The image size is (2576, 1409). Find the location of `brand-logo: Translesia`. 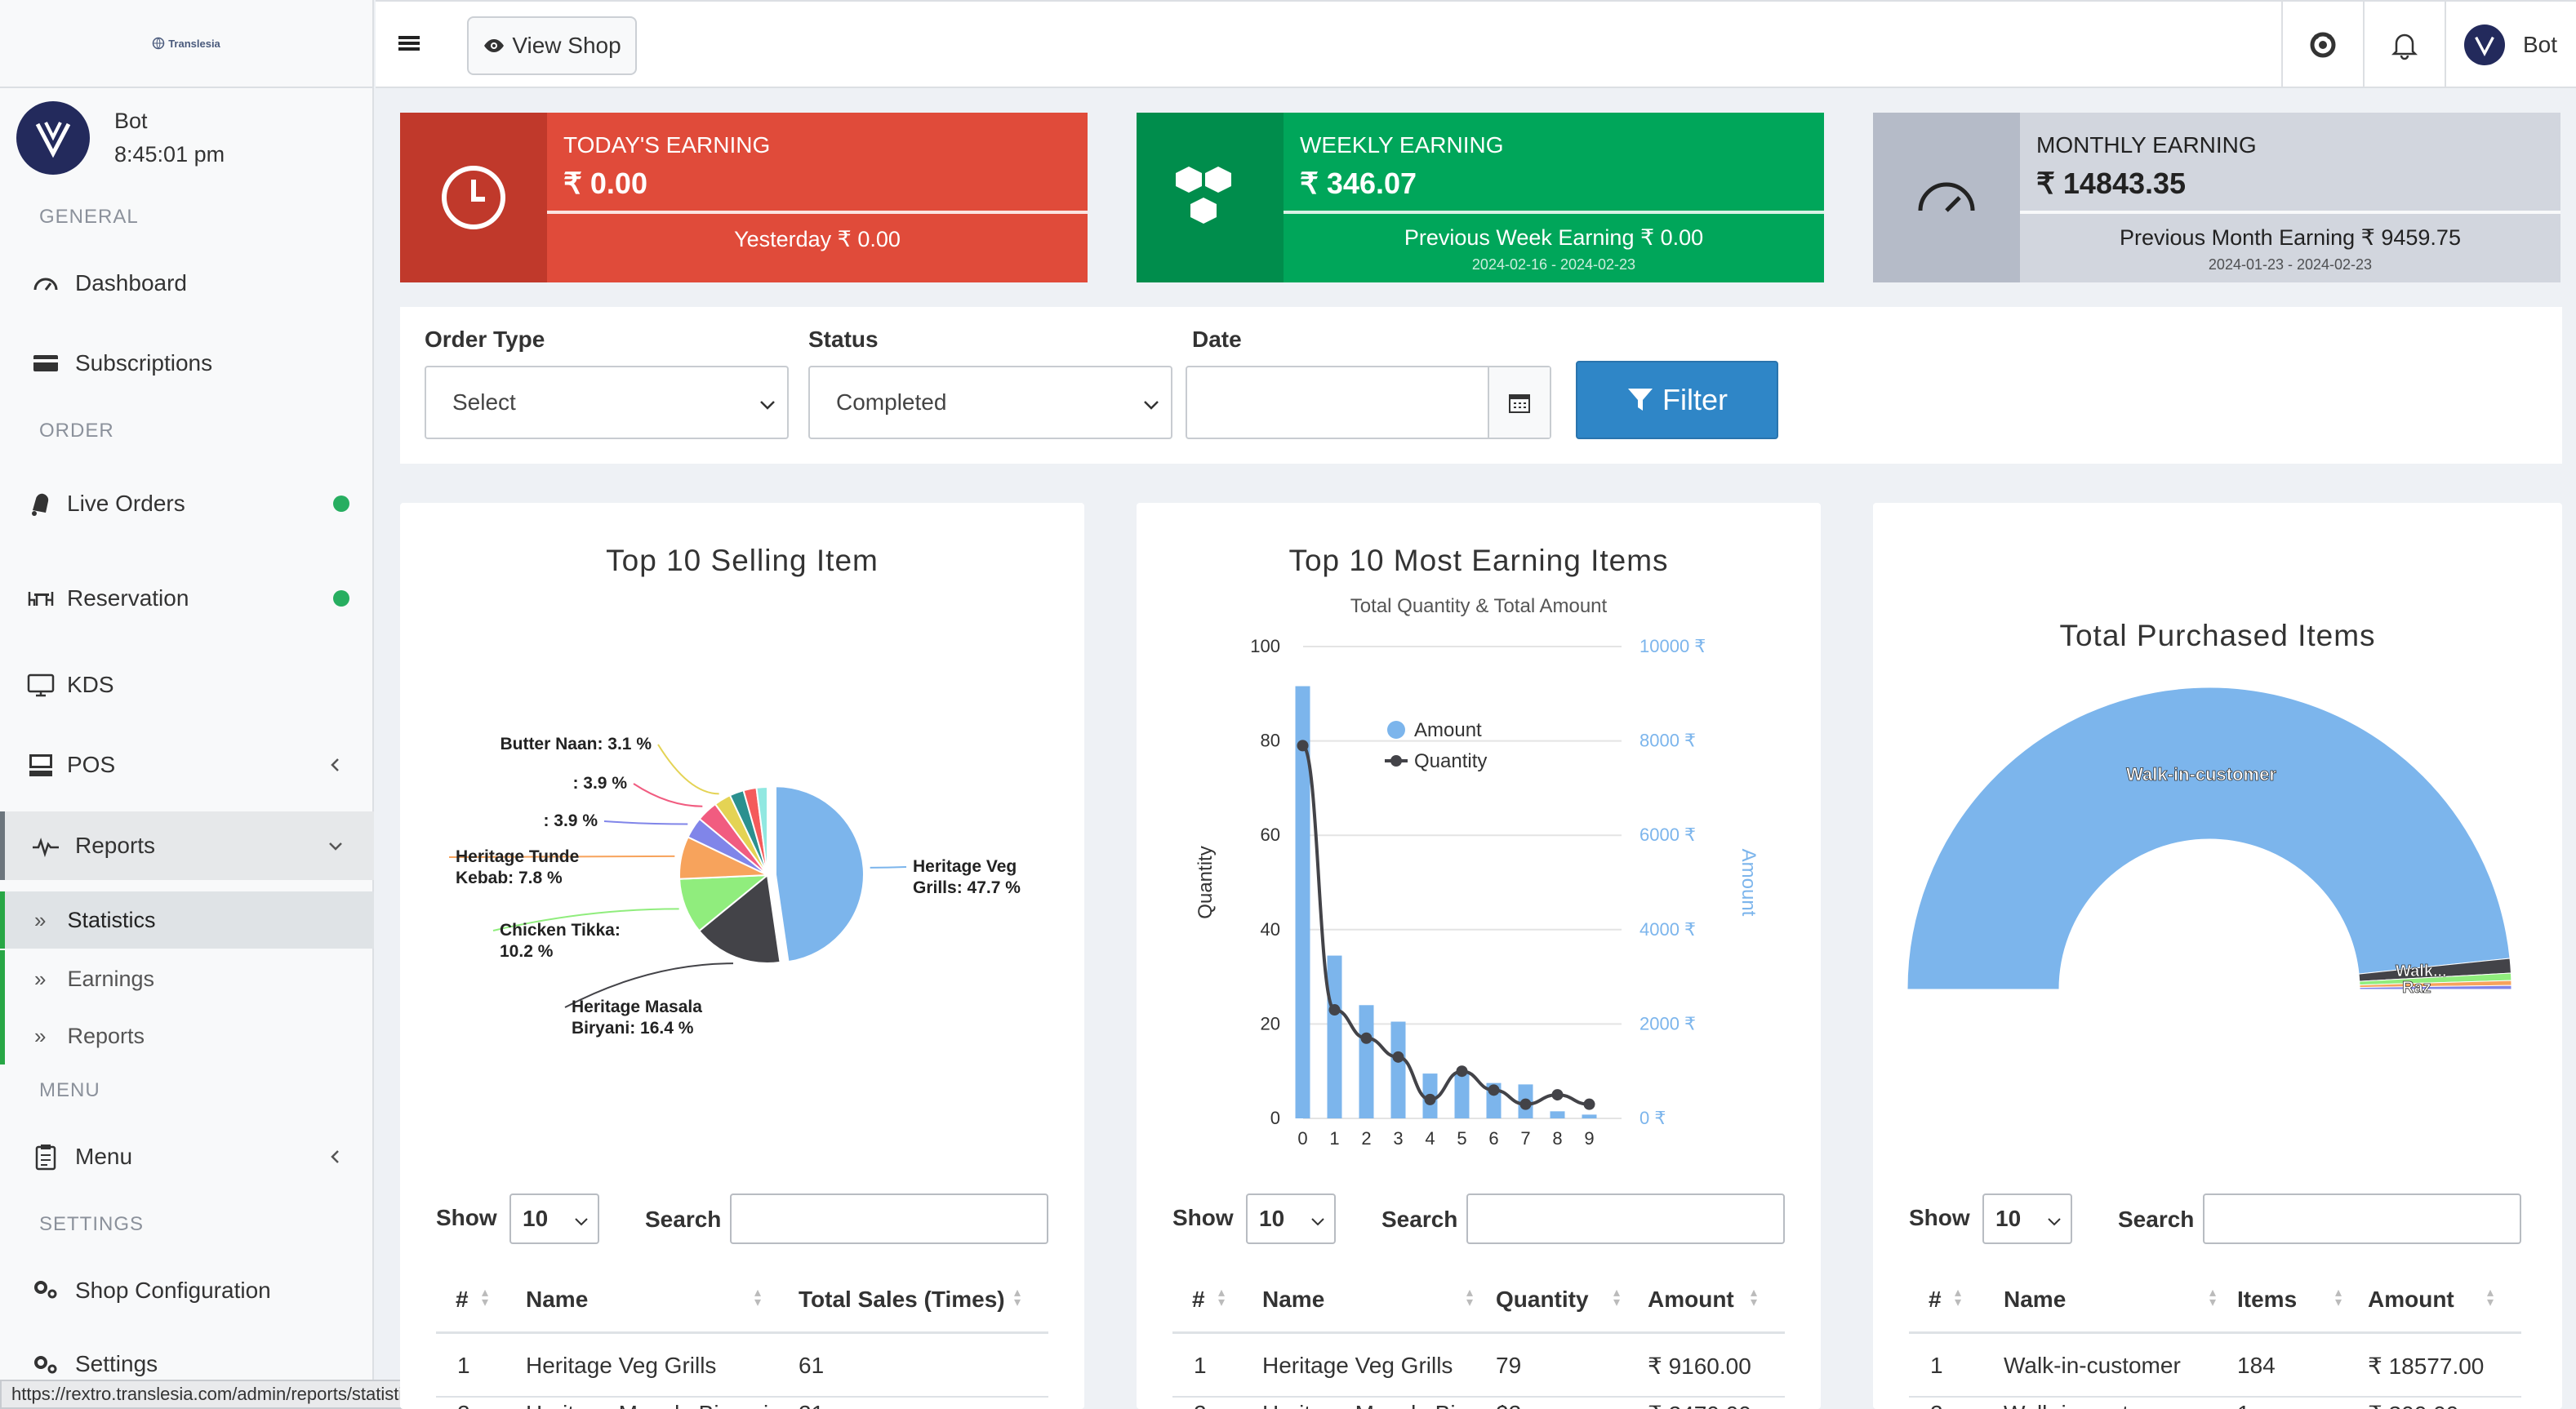

brand-logo: Translesia is located at coordinates (186, 44).